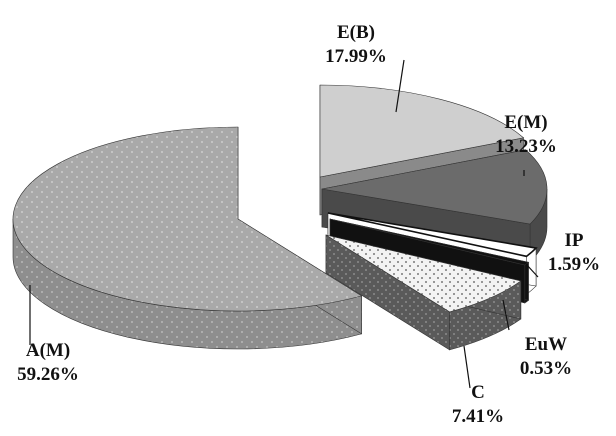 The height and width of the screenshot is (436, 616). What do you see at coordinates (574, 240) in the screenshot?
I see `slice-label: IP` at bounding box center [574, 240].